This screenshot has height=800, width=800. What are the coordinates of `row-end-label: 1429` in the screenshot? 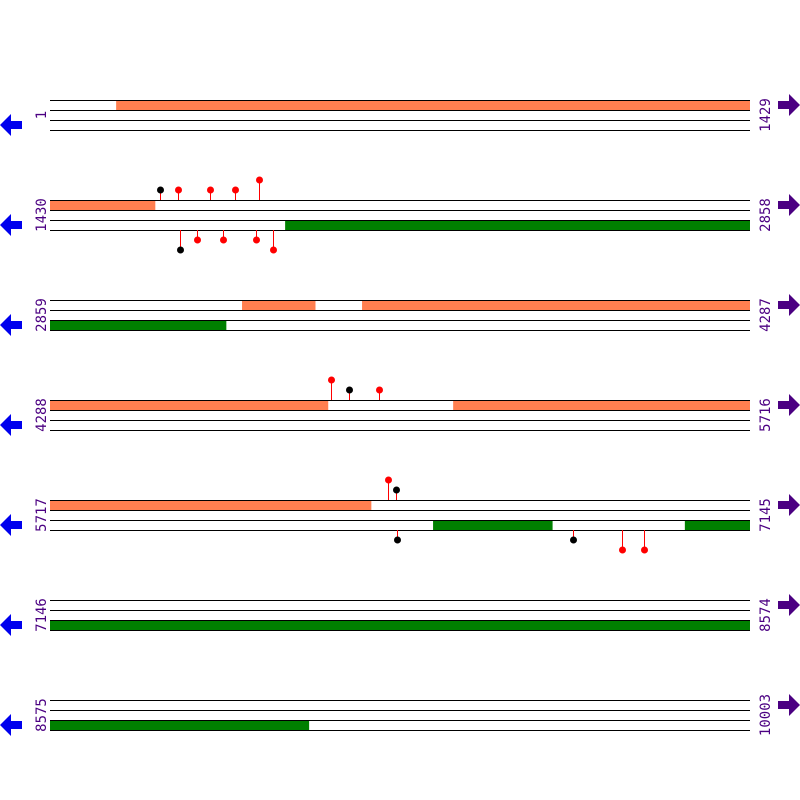 It's located at (766, 115).